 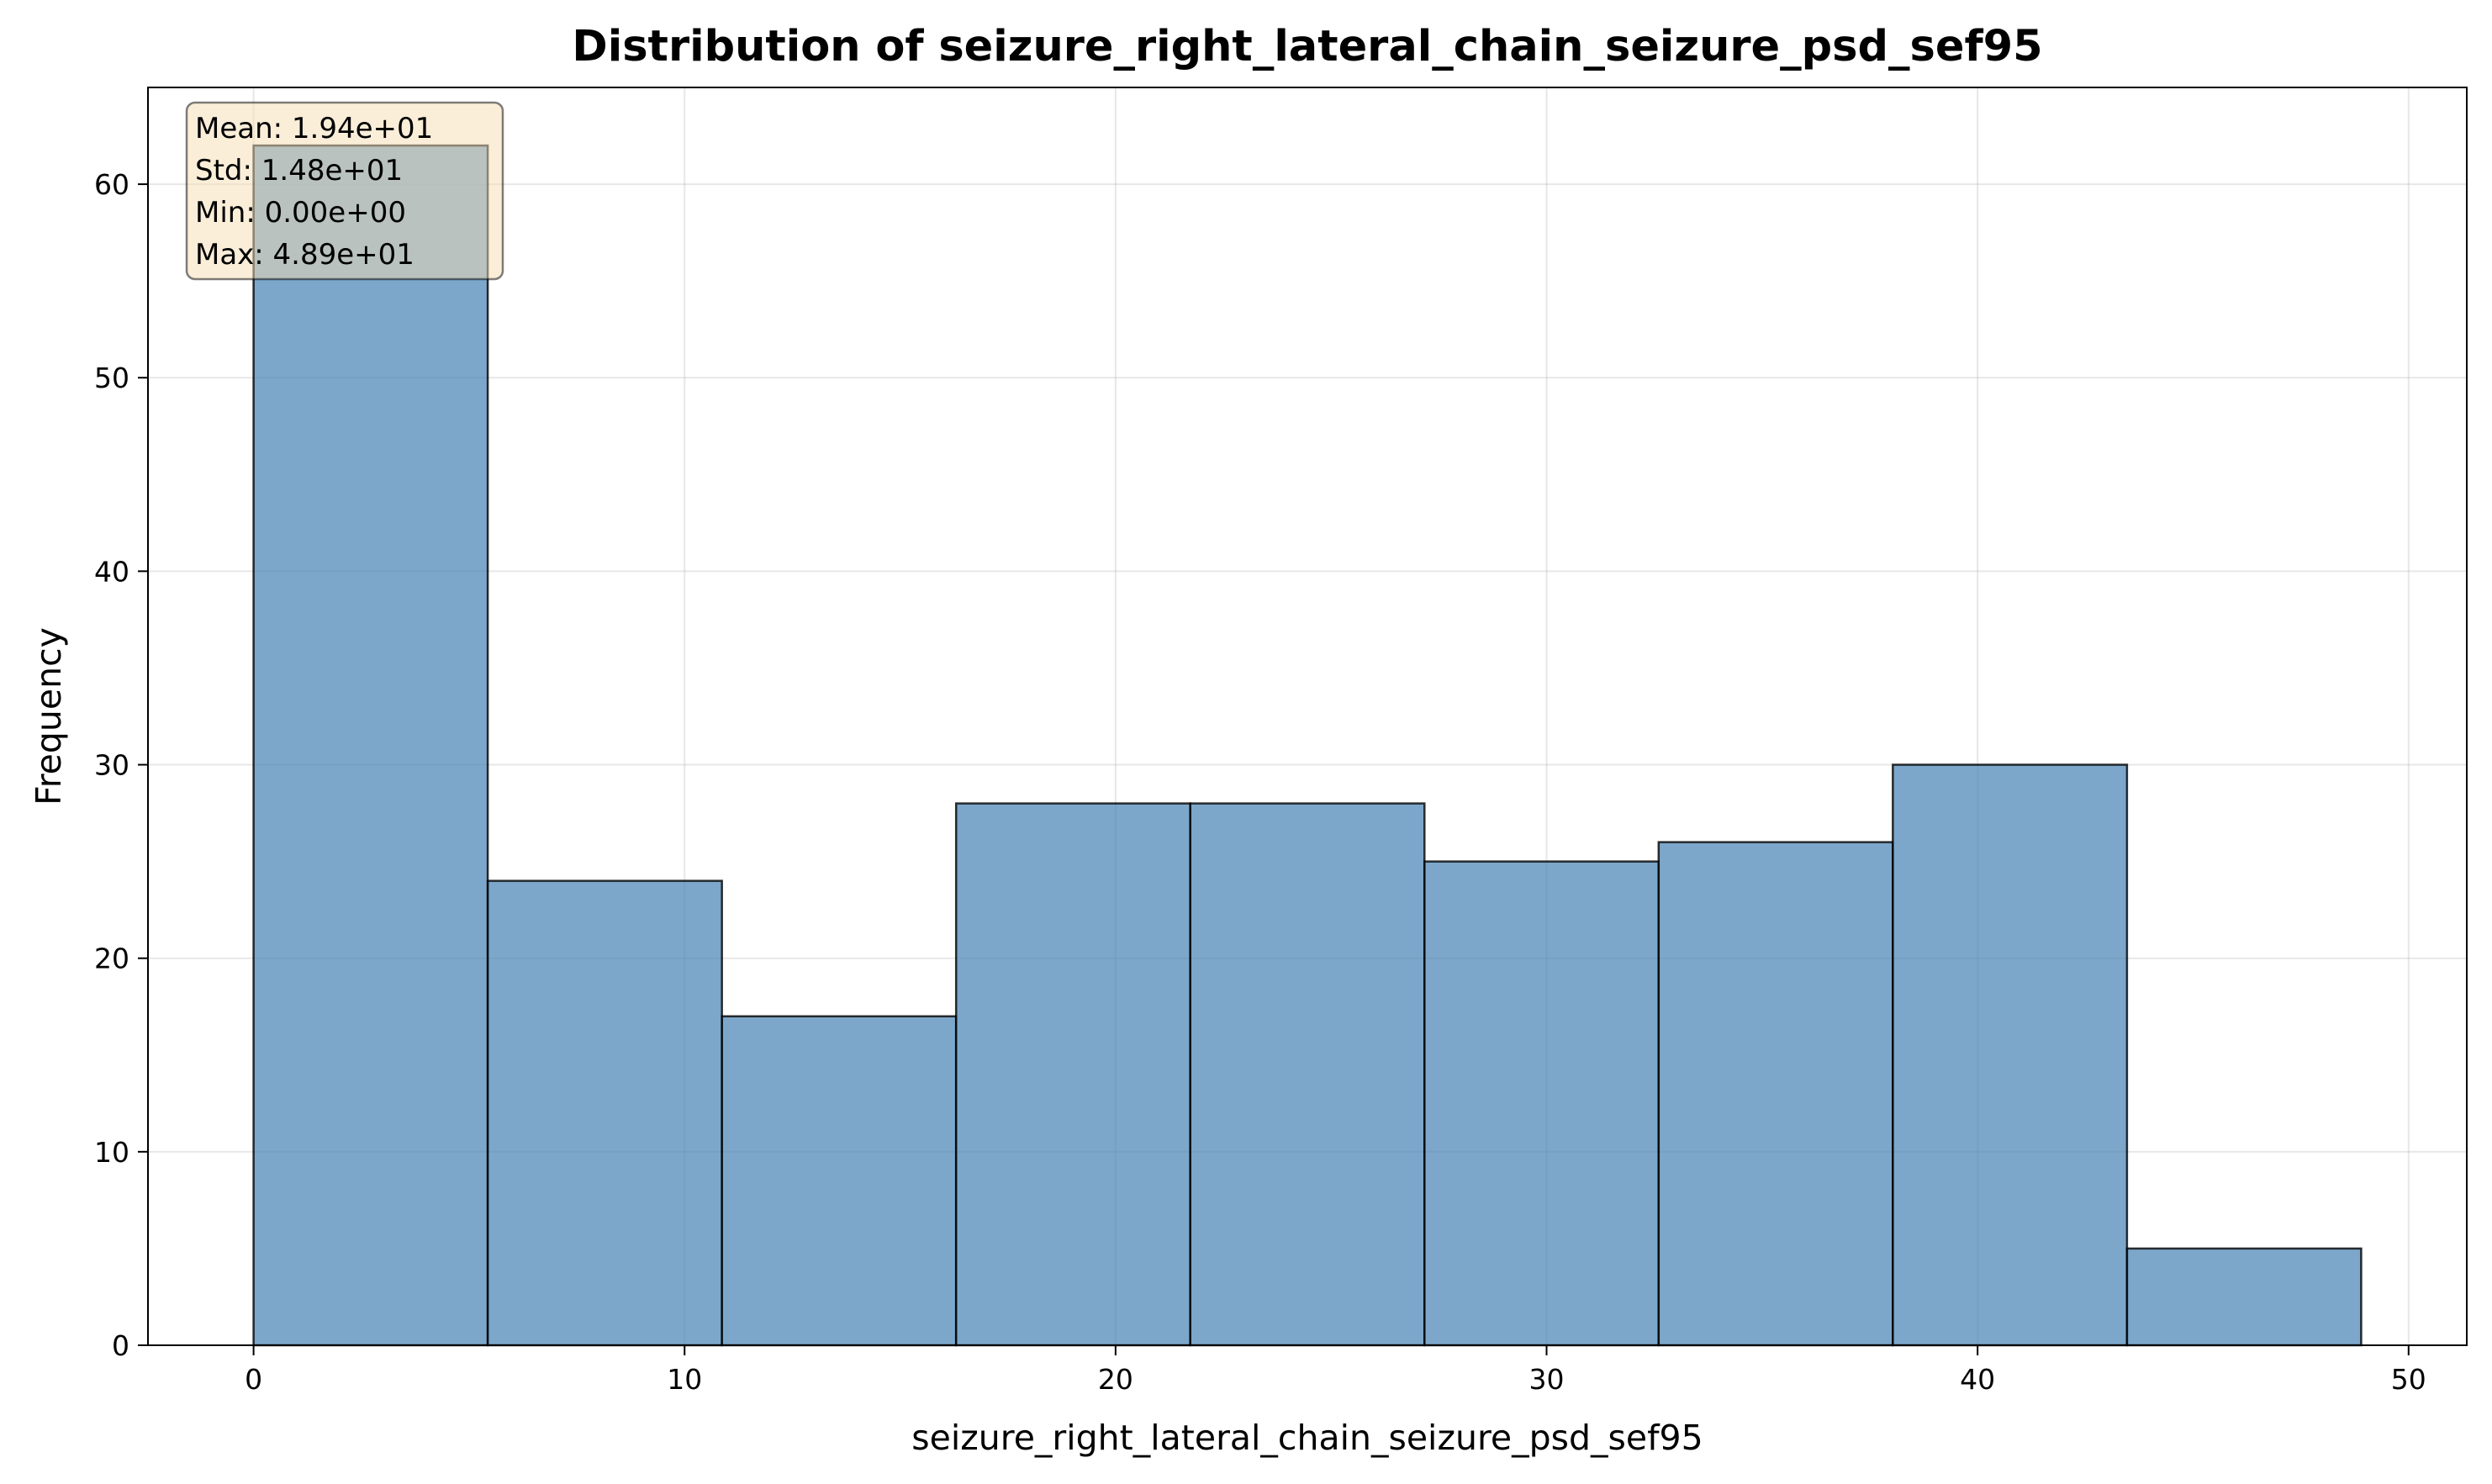 I want to click on stats-box-background, so click(x=344, y=191).